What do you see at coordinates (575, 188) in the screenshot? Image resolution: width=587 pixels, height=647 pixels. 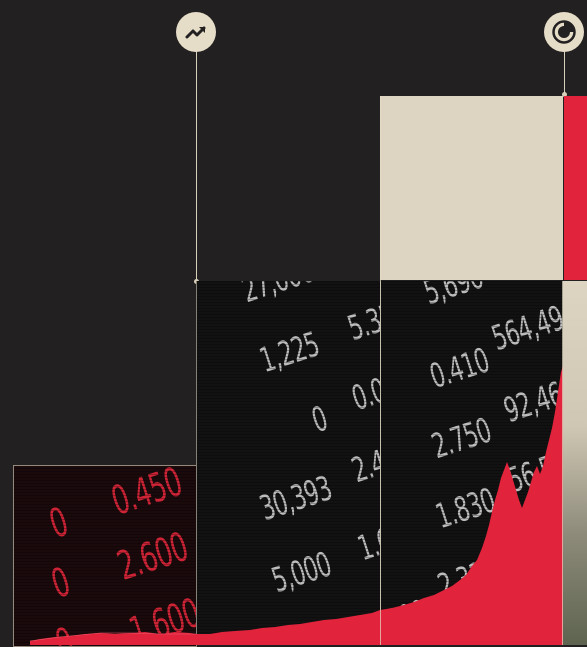 I see `red-card` at bounding box center [575, 188].